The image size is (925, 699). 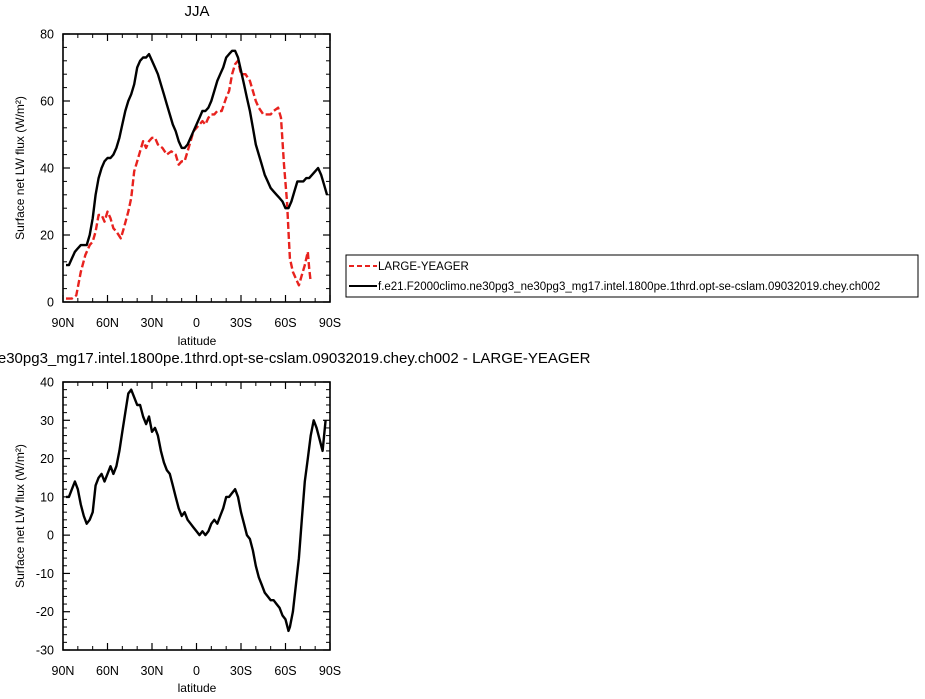 I want to click on bottom-y-axis-label: Surface net LW flux (W/m²), so click(x=20, y=516).